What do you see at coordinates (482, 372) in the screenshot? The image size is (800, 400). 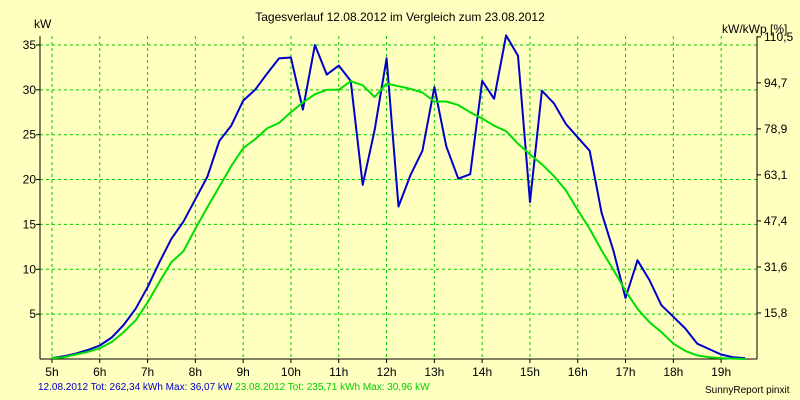 I see `x-tick-label: 14h` at bounding box center [482, 372].